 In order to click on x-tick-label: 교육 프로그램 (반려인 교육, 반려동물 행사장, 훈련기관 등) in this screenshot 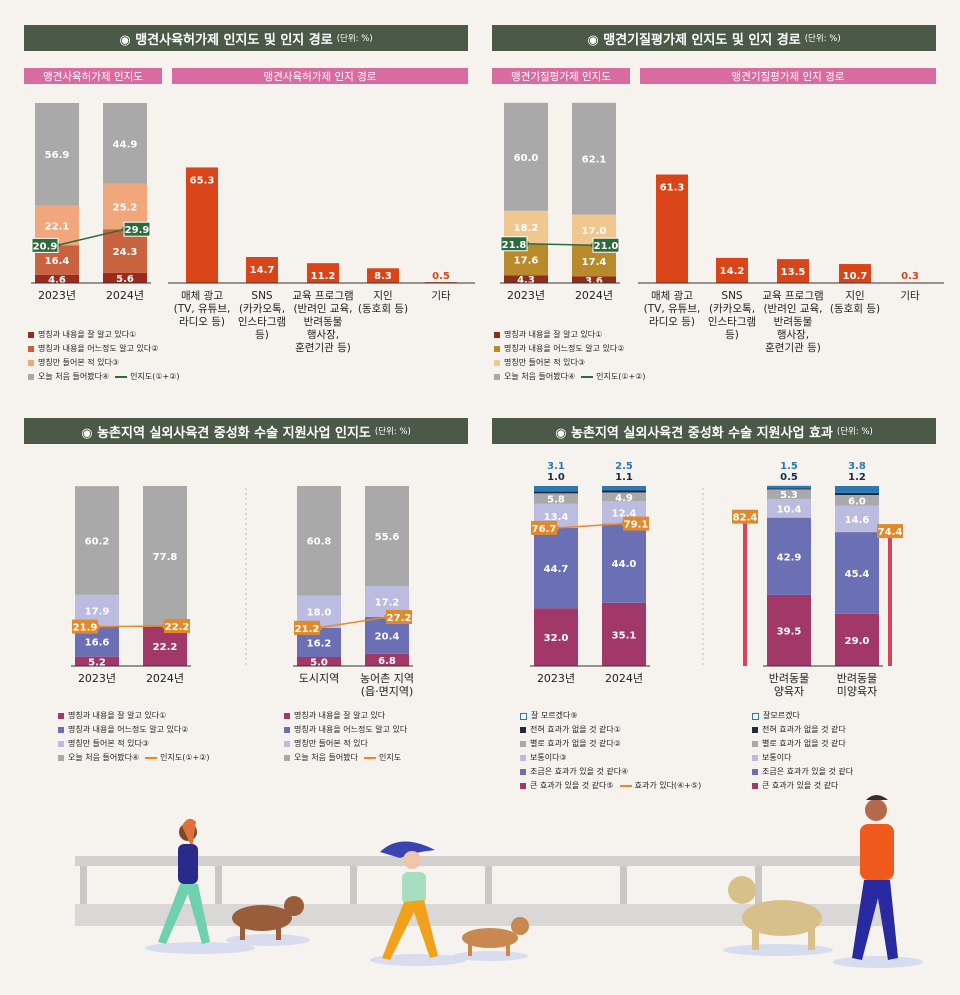, I will do `click(322, 322)`.